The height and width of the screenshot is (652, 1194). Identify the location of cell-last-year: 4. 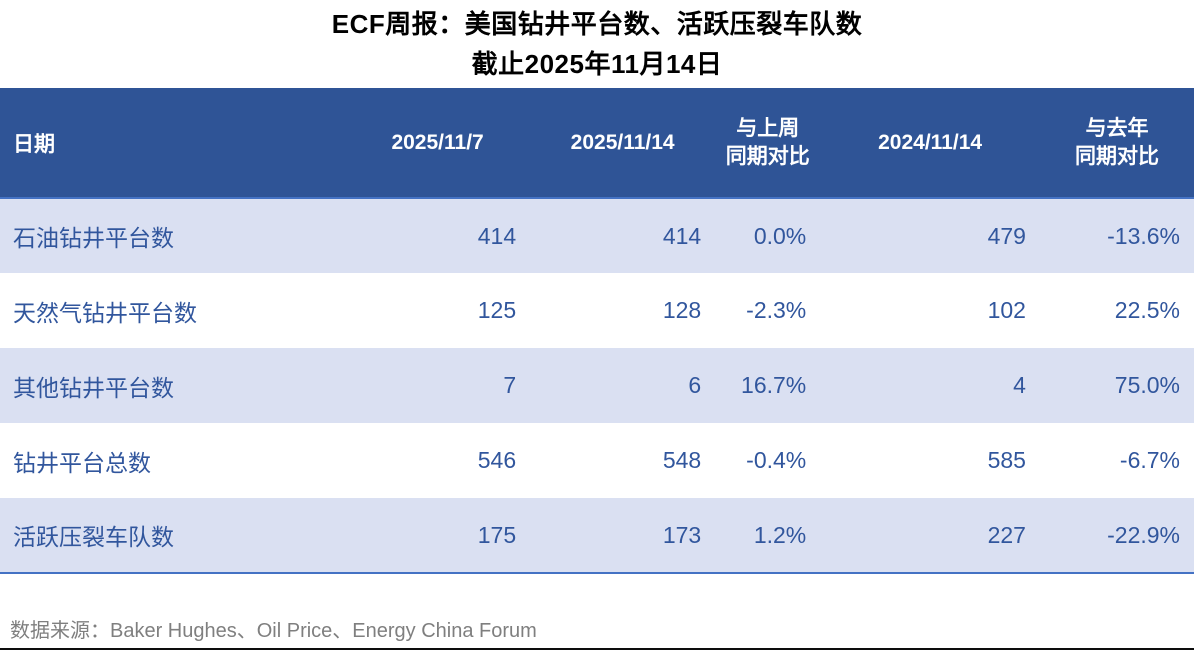
(1019, 385).